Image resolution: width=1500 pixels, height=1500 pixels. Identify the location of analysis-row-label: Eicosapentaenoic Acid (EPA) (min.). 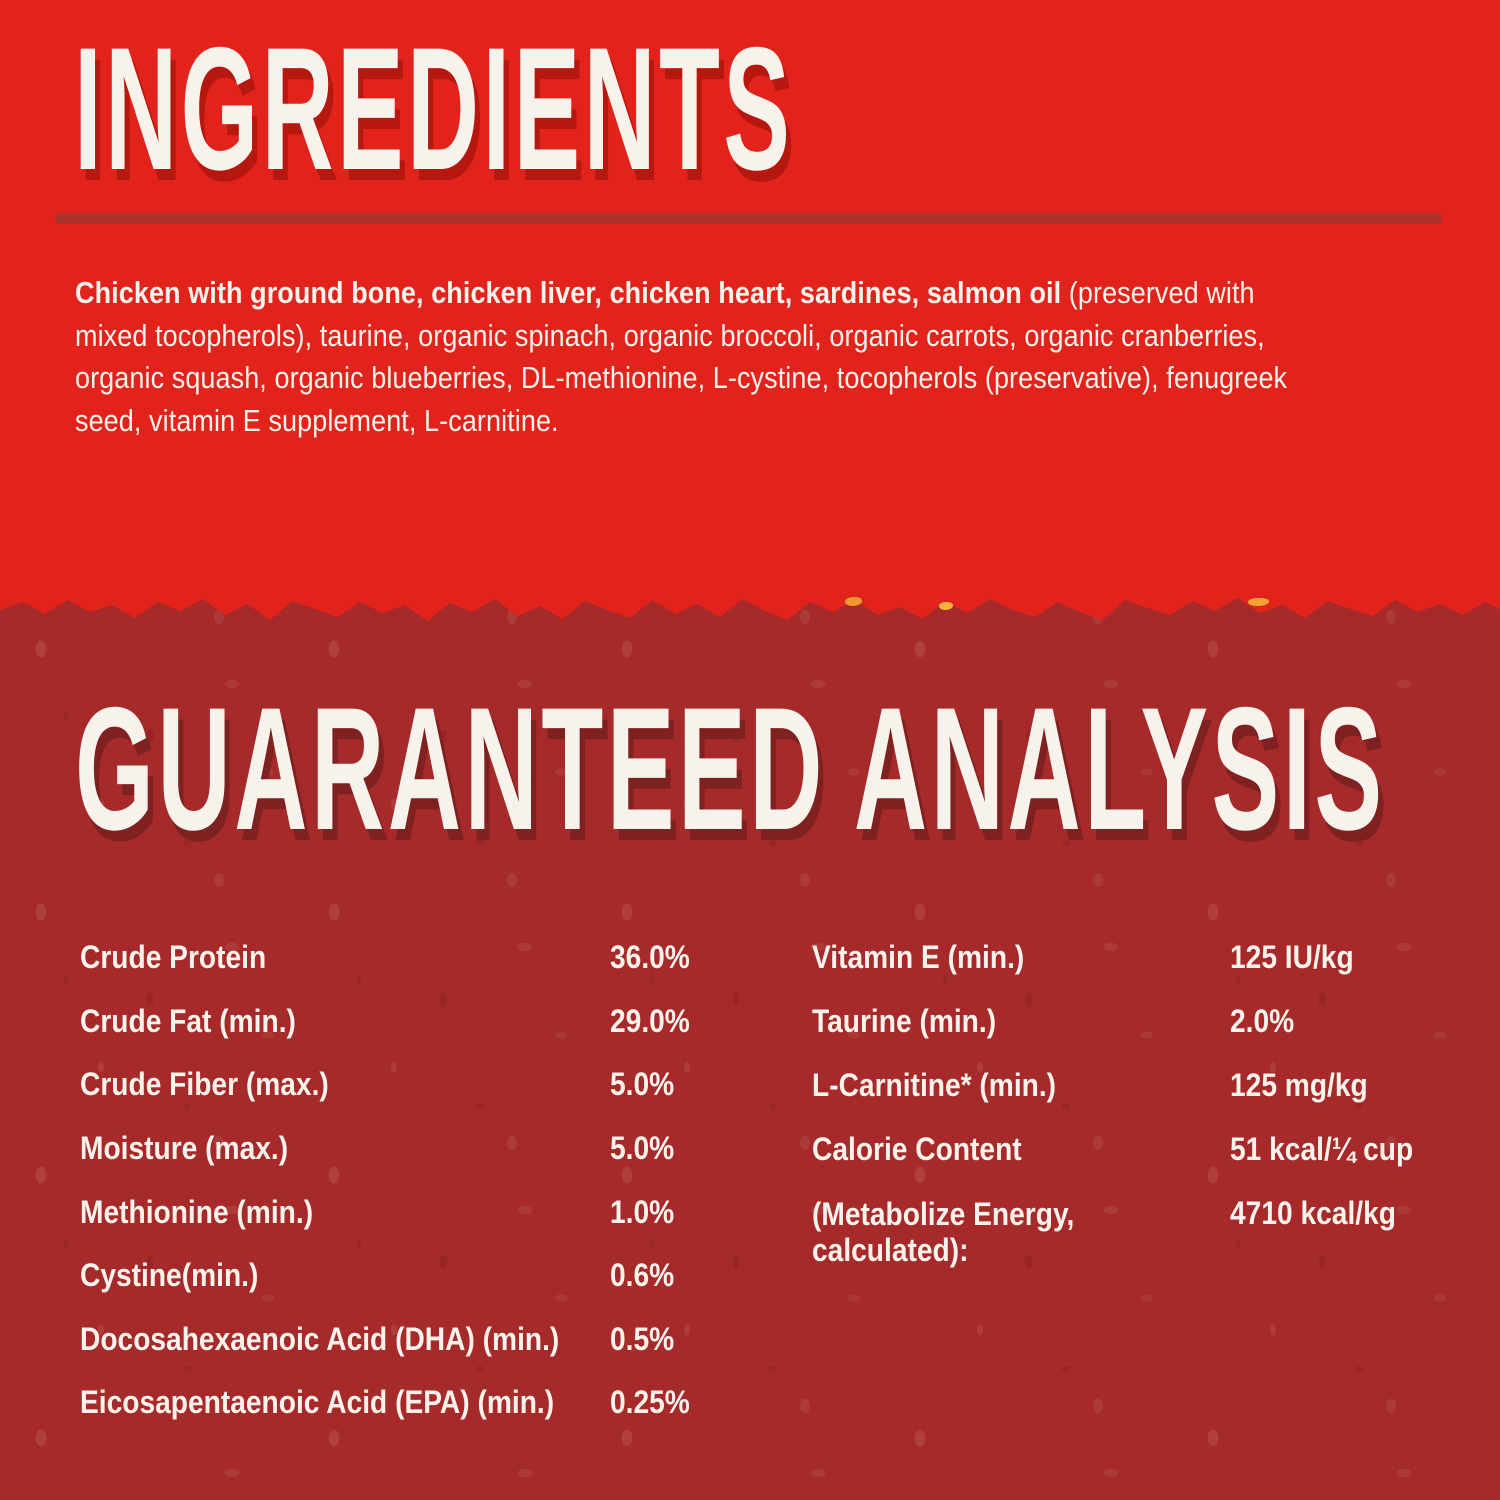
(317, 1402).